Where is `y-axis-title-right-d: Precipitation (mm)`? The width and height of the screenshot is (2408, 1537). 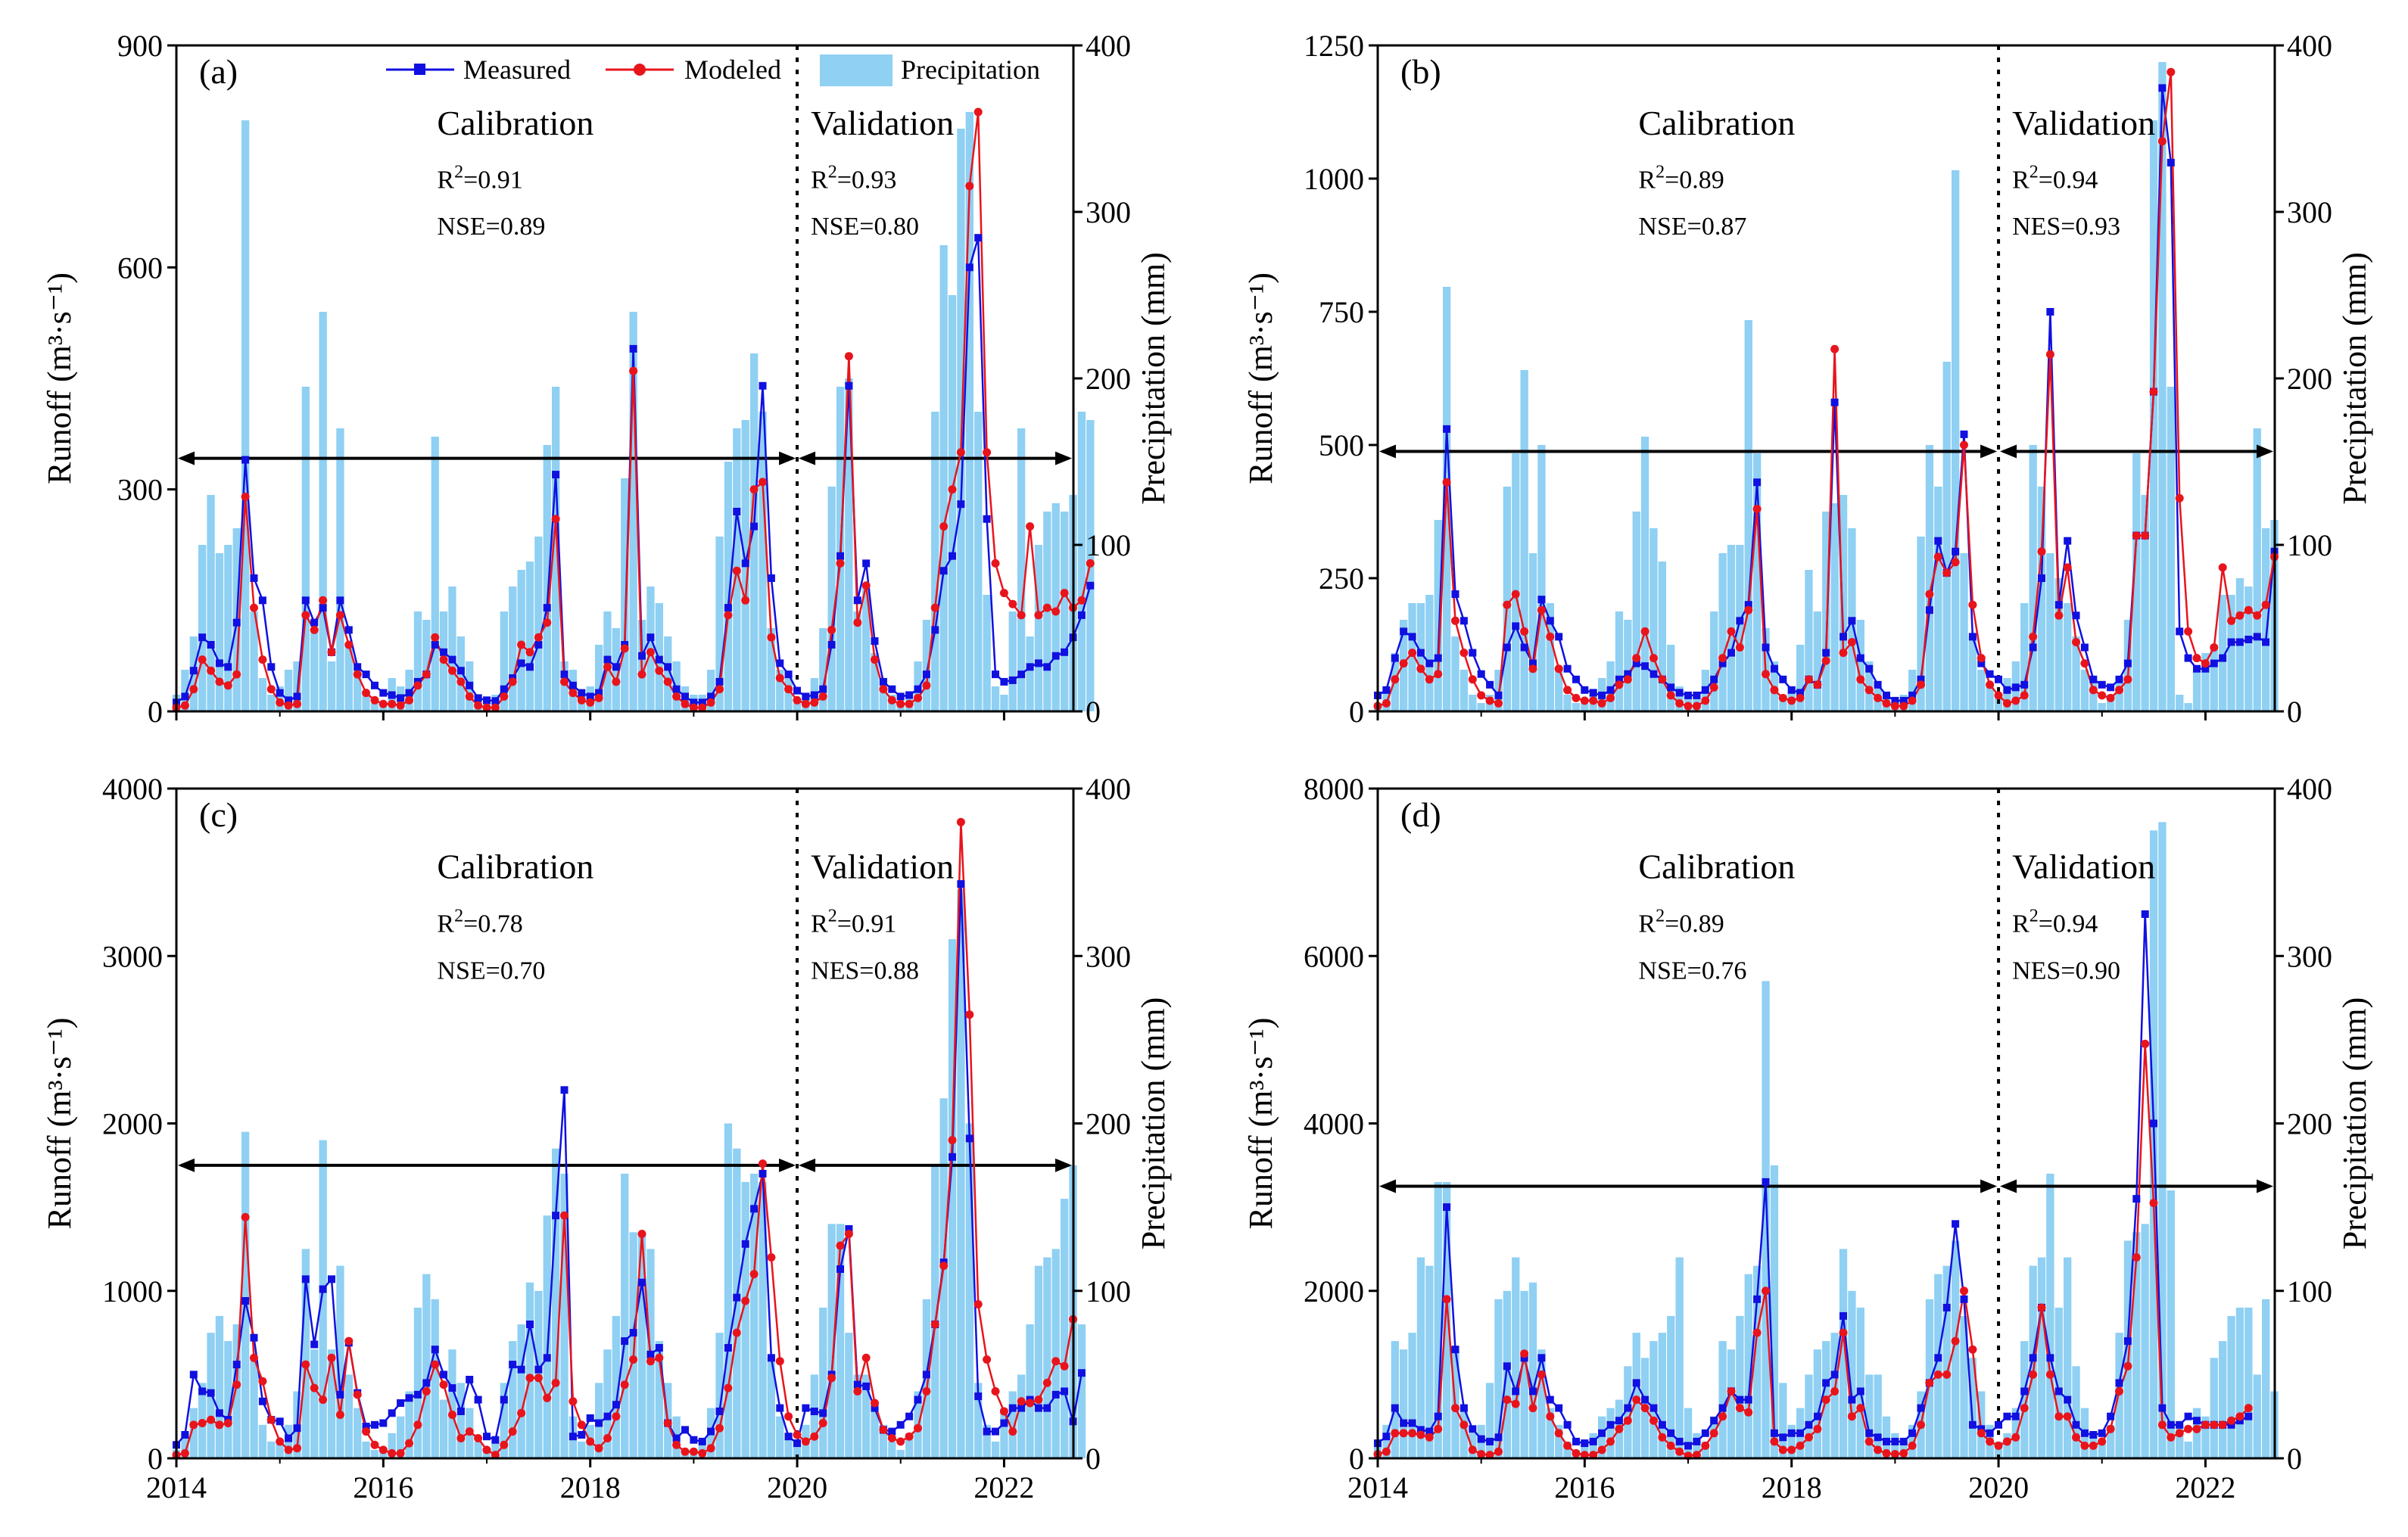
y-axis-title-right-d: Precipitation (mm) is located at coordinates (2354, 1123).